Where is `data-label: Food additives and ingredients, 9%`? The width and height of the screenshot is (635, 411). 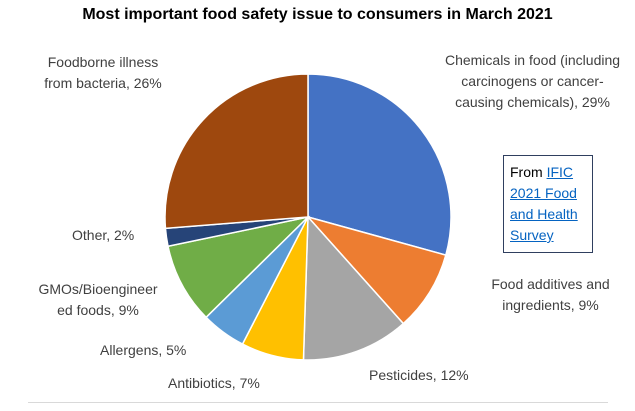 data-label: Food additives and ingredients, 9% is located at coordinates (550, 294).